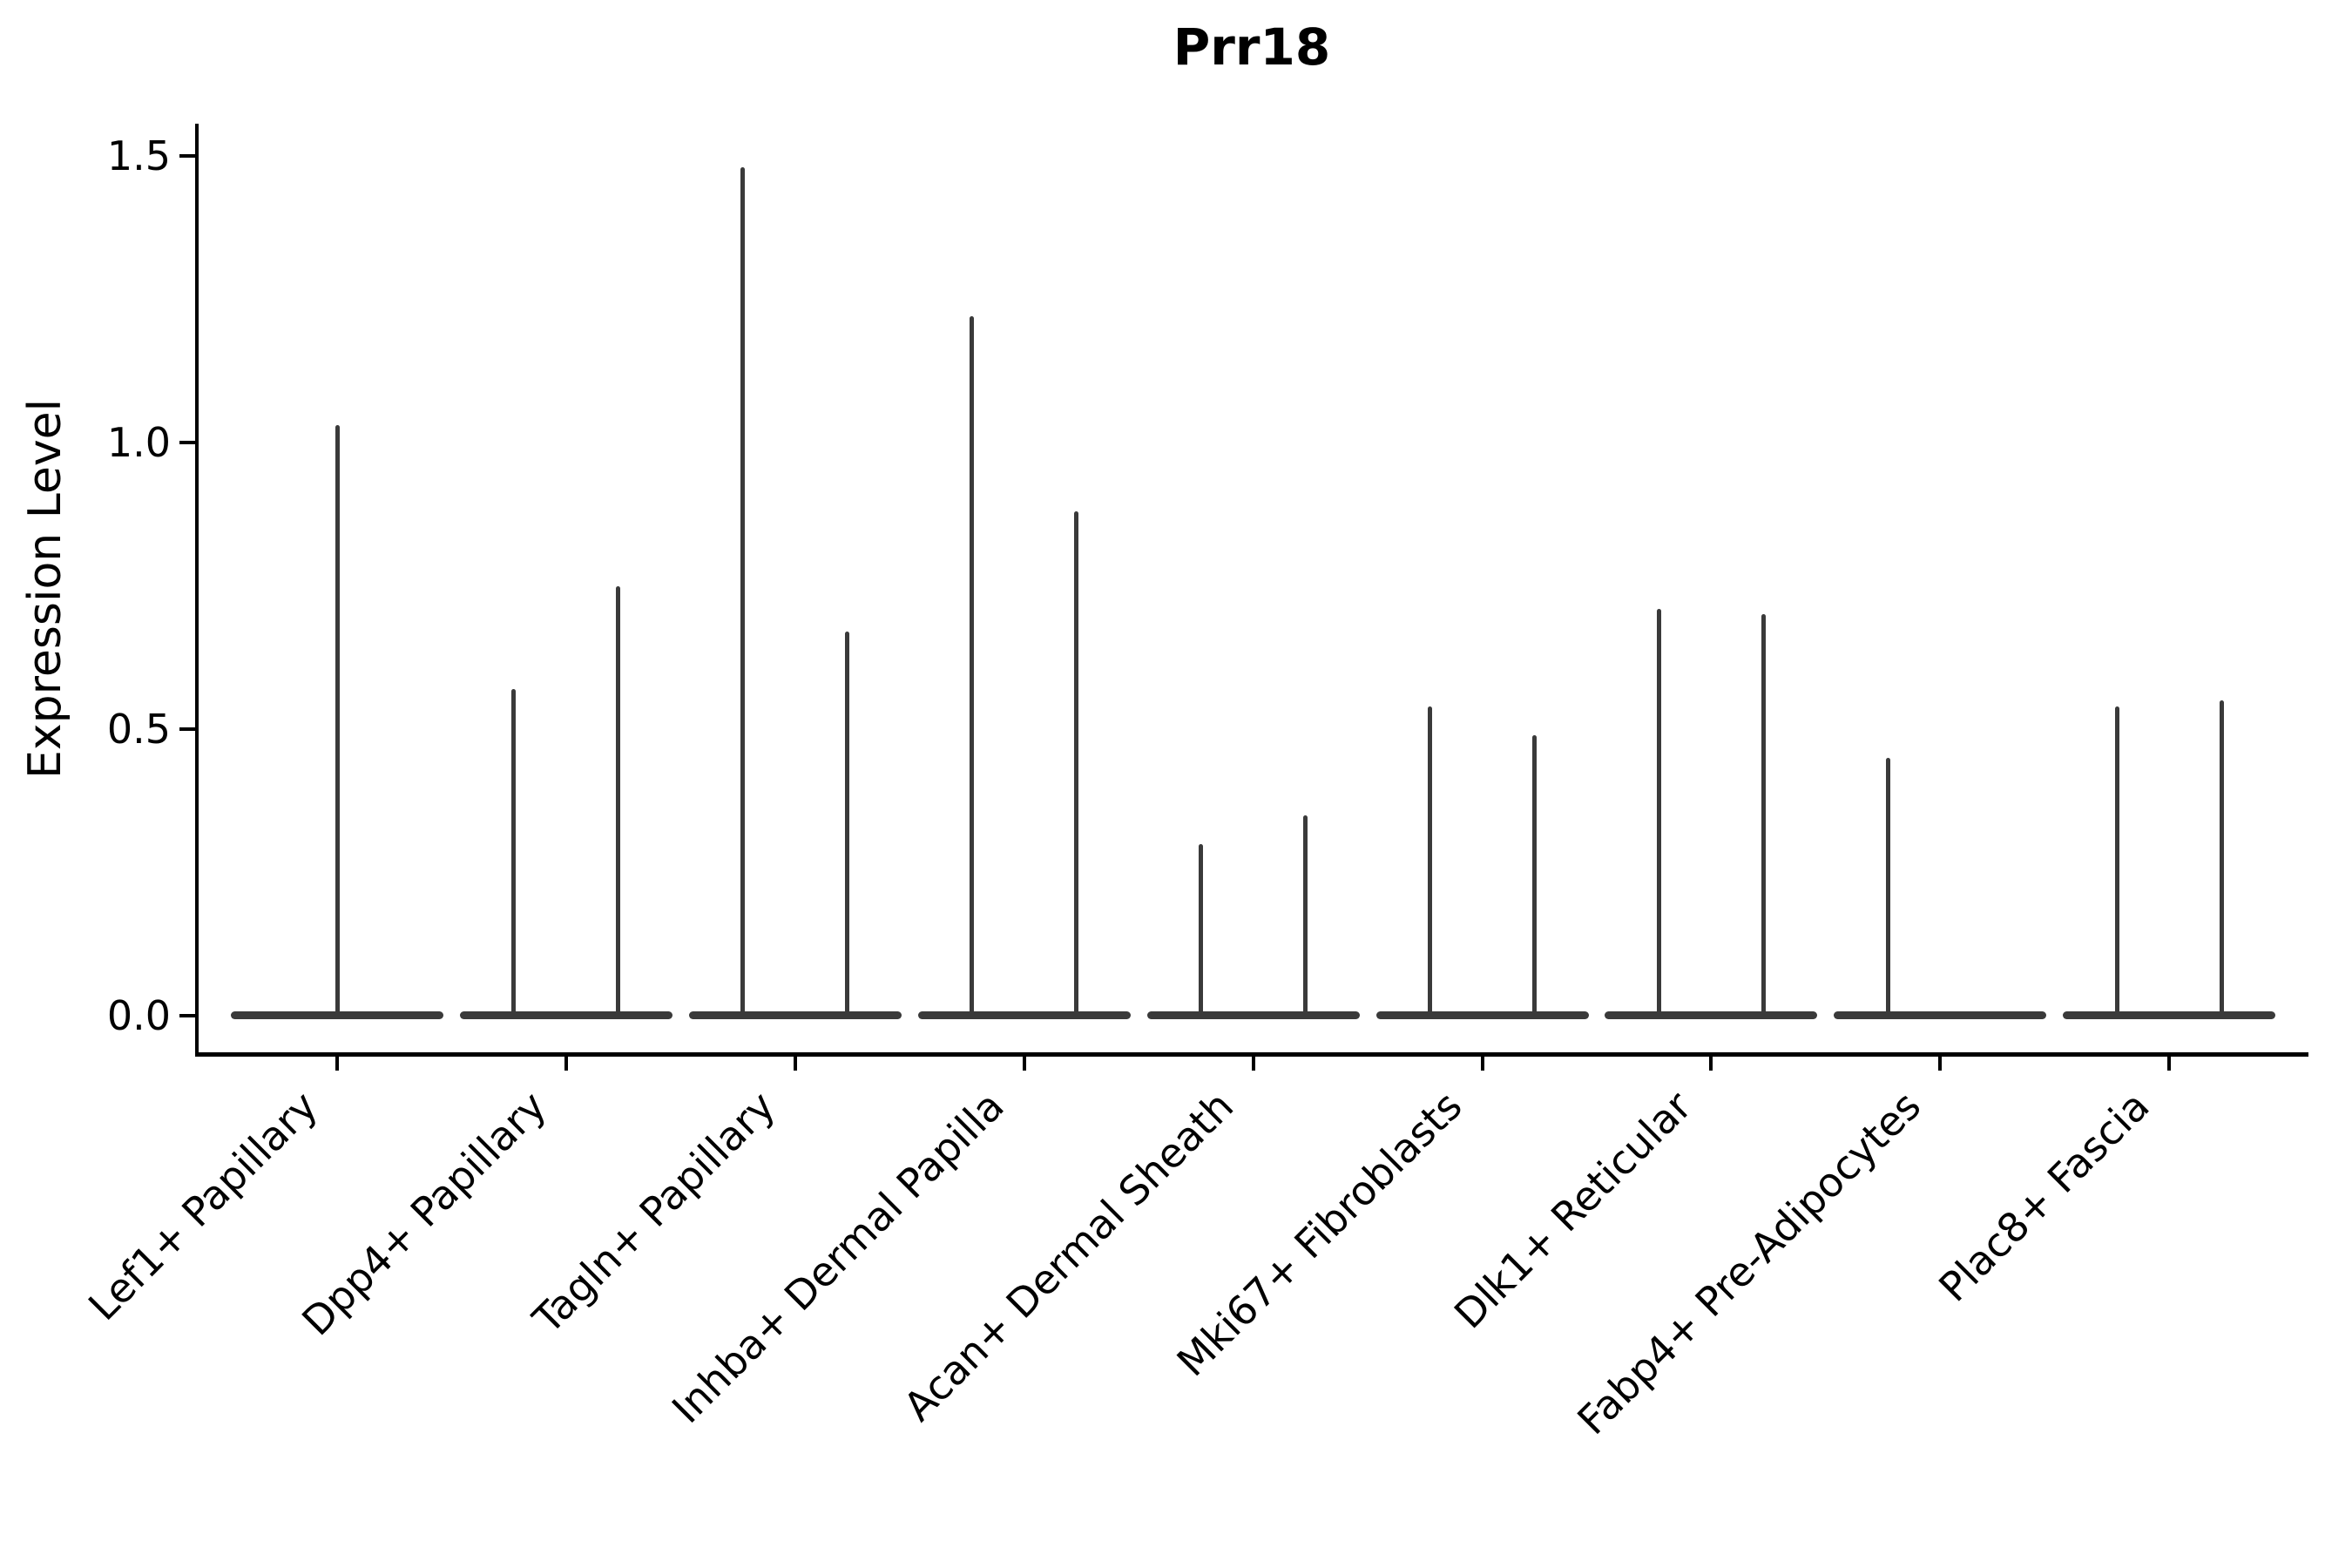 The height and width of the screenshot is (1568, 2352). Describe the element at coordinates (202, 1206) in the screenshot. I see `x-tick-label: Lef1+ Papillary` at that location.